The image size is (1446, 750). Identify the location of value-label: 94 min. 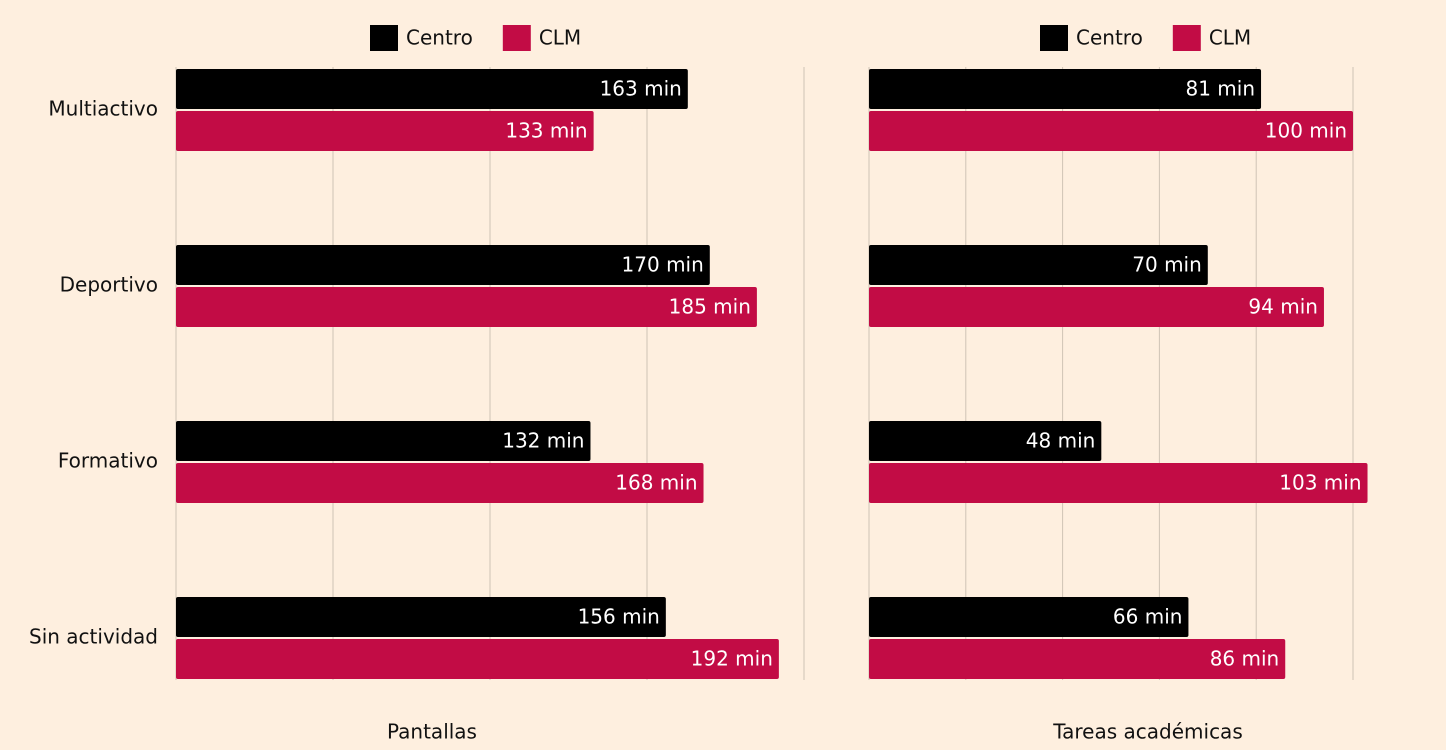
(1283, 307).